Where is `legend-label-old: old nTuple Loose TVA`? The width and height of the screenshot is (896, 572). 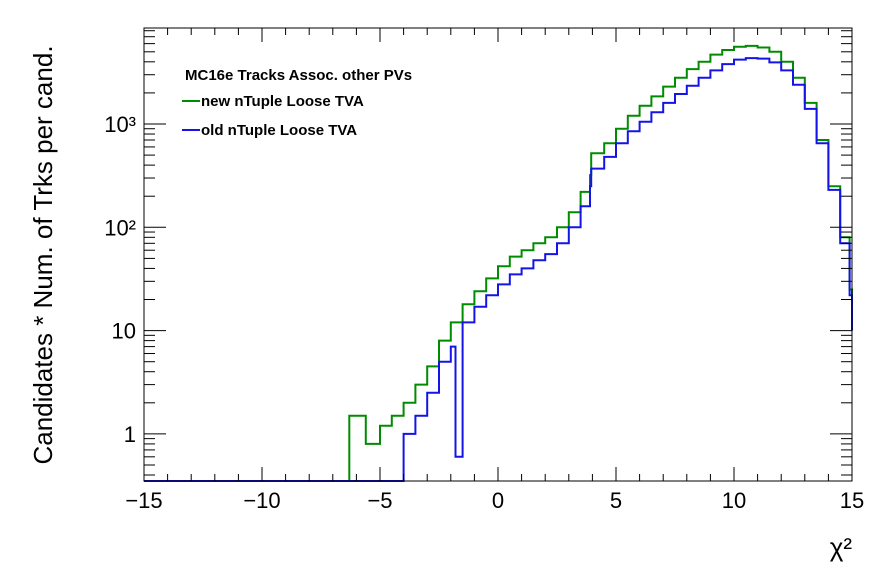
legend-label-old: old nTuple Loose TVA is located at coordinates (279, 130).